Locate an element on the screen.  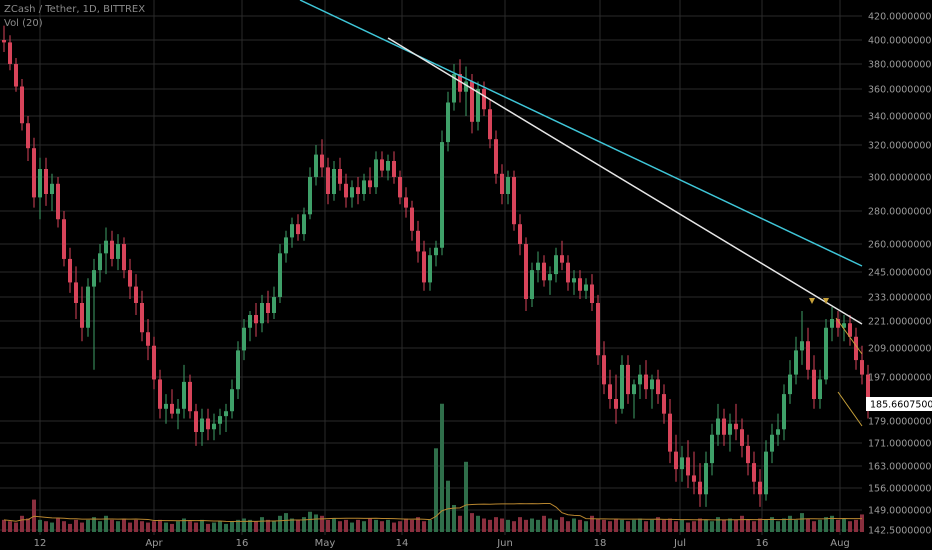
x-tick-label: Jul is located at coordinates (679, 543).